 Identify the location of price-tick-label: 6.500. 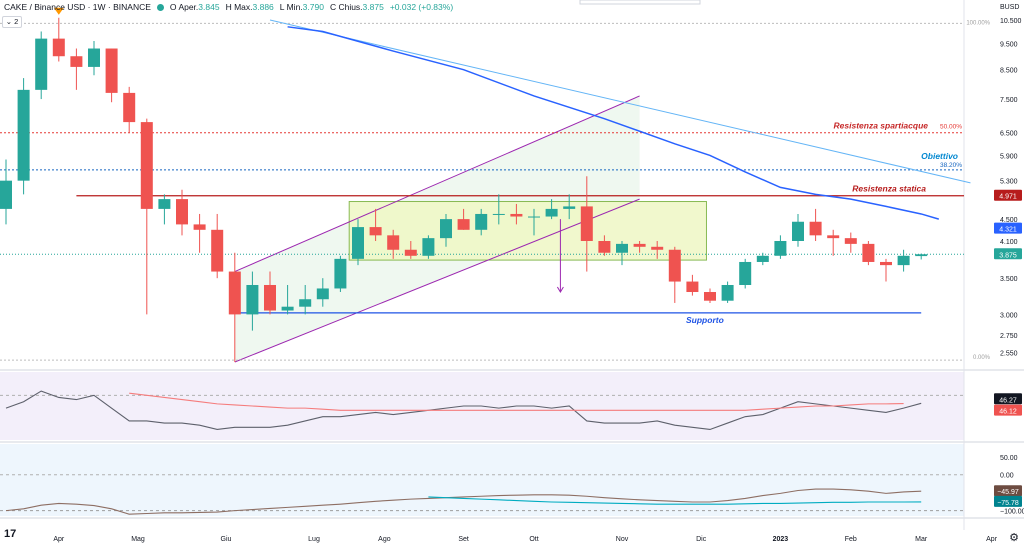
(1009, 134).